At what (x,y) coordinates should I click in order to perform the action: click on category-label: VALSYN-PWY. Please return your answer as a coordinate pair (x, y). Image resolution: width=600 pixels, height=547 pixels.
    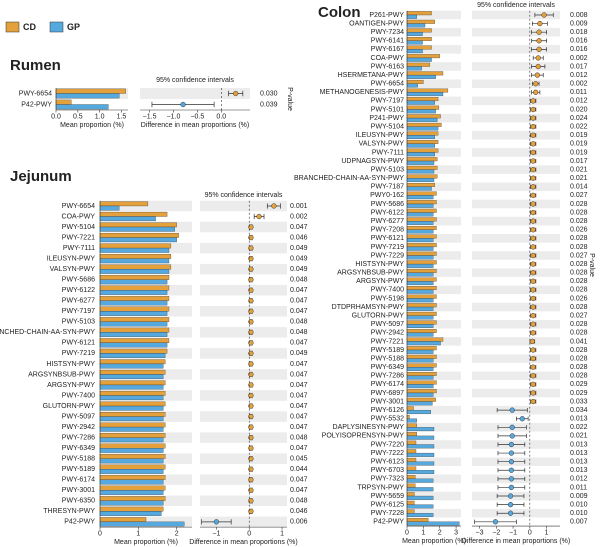
    Looking at the image, I should click on (73, 269).